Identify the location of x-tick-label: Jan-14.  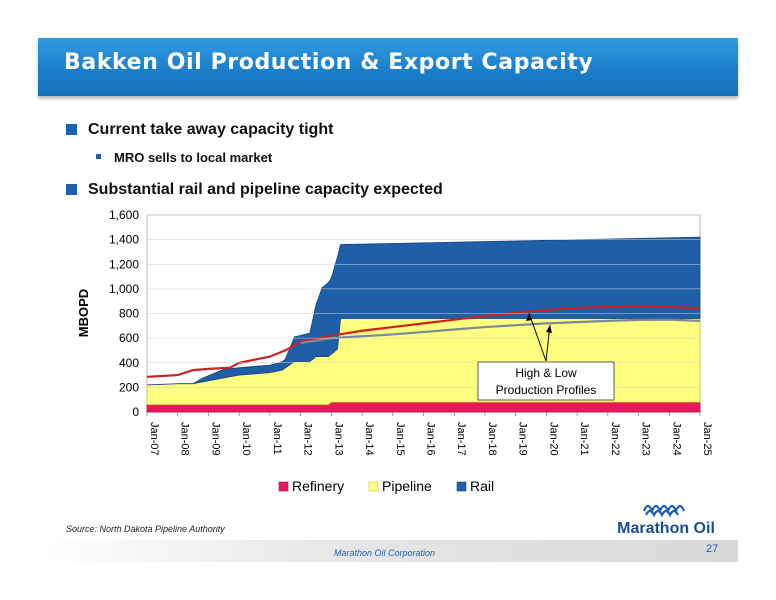
(369, 439).